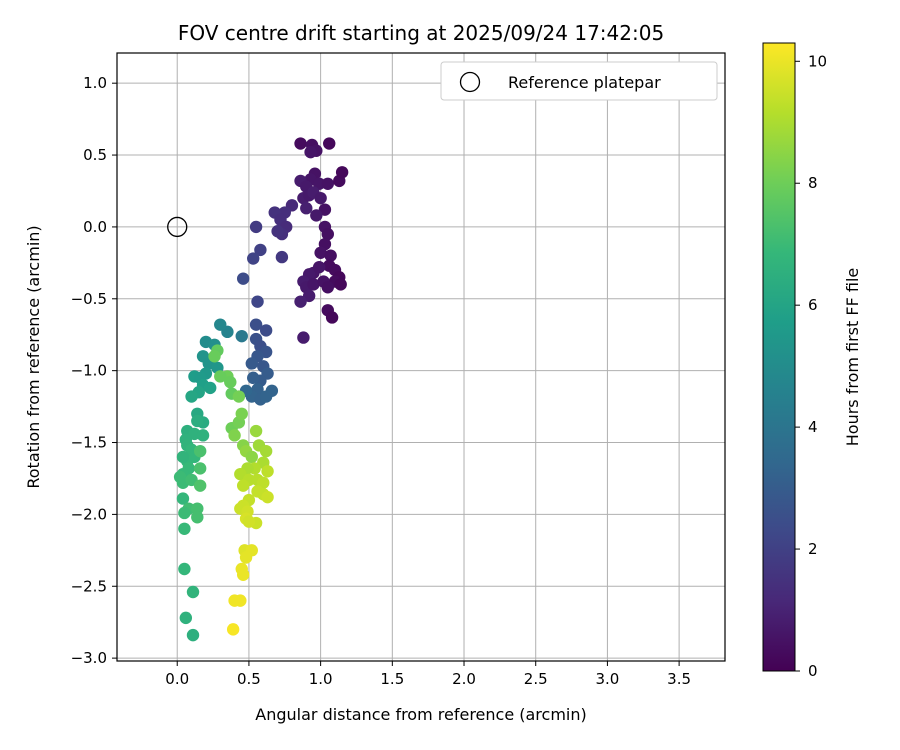  I want to click on colorbar-tick-label: 2, so click(813, 549).